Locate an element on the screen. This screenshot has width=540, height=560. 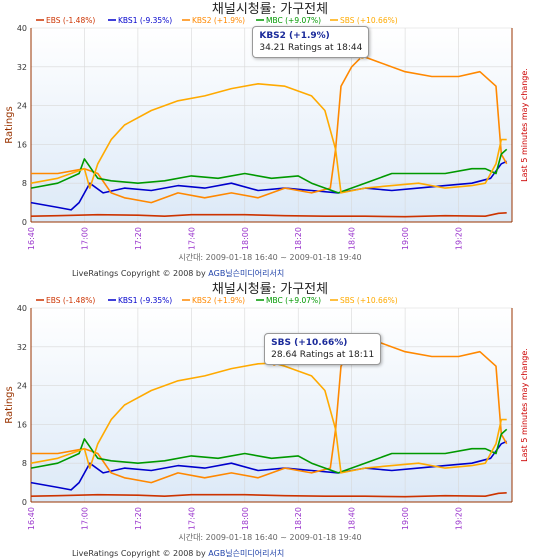
tooltip-bottom: SBS (+10.66%) 28.64 Ratings at 18:11 is located at coordinates (323, 349).